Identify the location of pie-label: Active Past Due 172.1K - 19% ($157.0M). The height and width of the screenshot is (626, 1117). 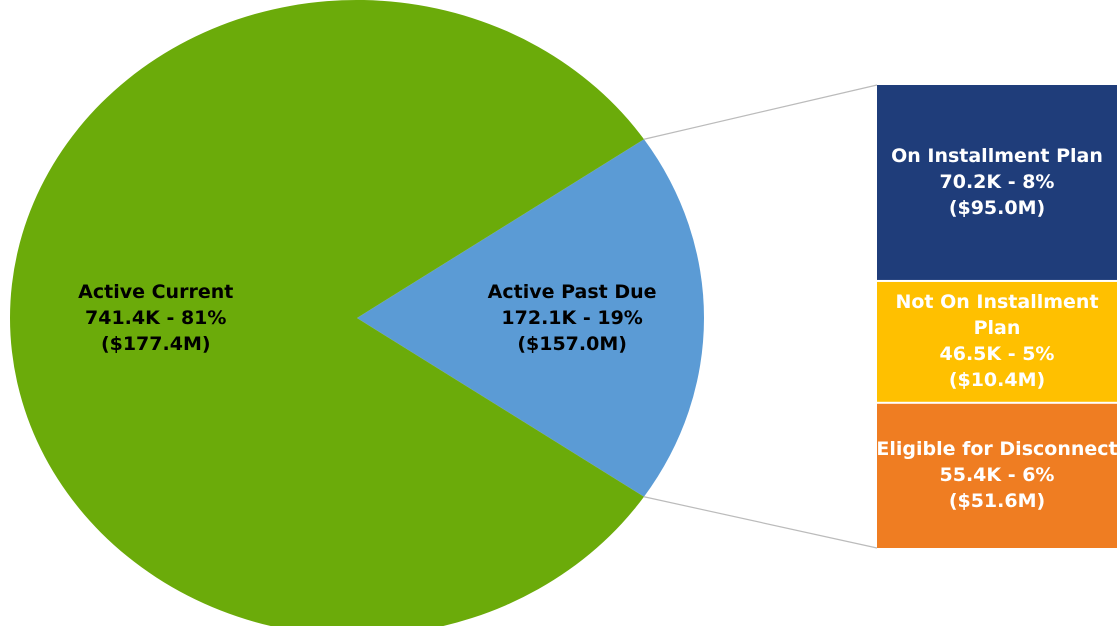
(572, 318).